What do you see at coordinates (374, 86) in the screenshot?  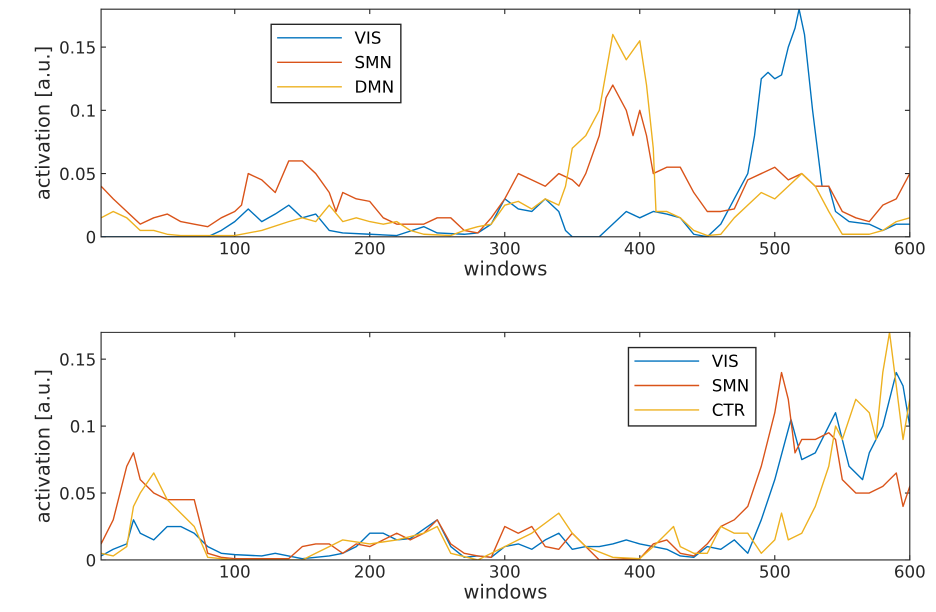 I see `legend-label: DMN` at bounding box center [374, 86].